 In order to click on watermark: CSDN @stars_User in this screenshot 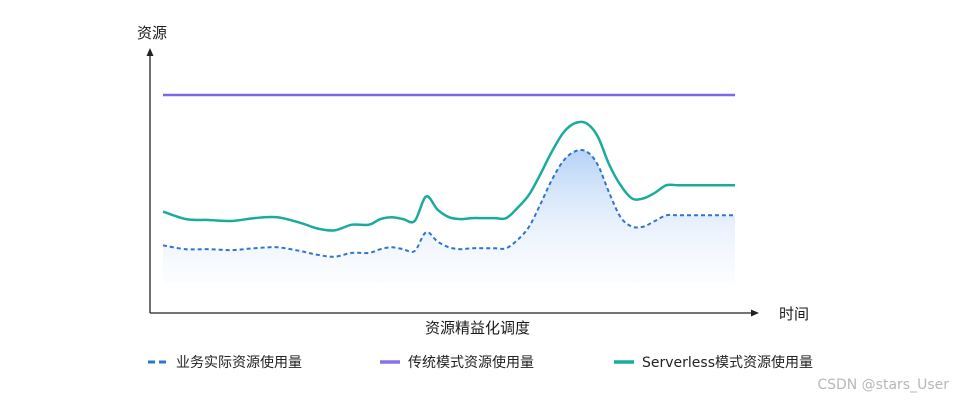, I will do `click(883, 385)`.